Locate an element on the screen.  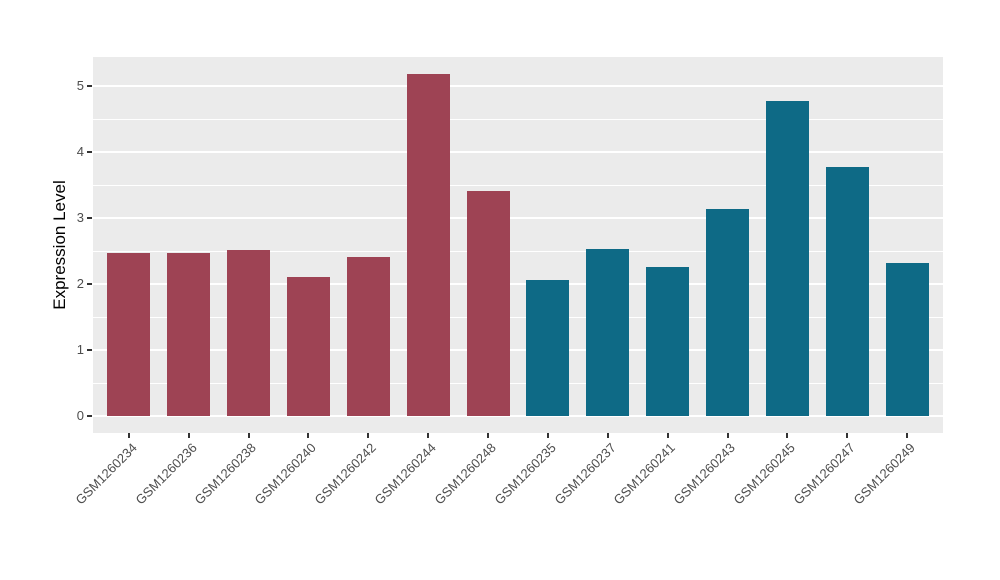
x-tick-label: GSM1260238 is located at coordinates (225, 474).